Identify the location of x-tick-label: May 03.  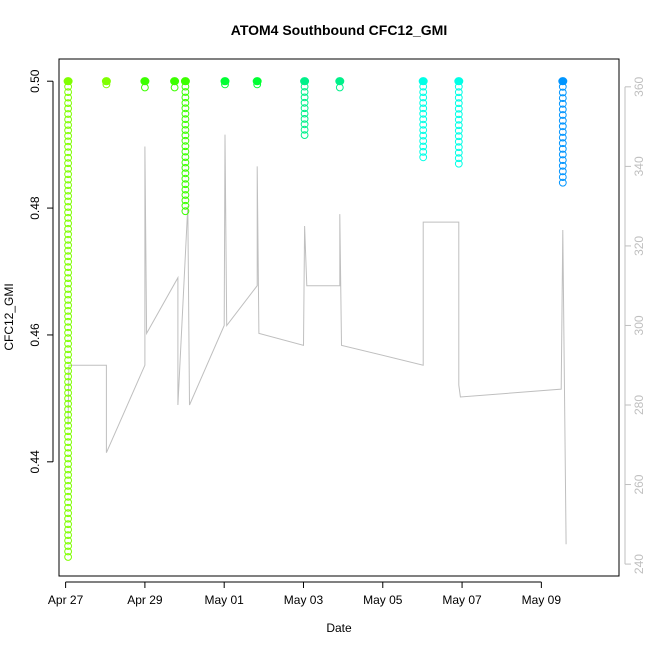
(304, 600).